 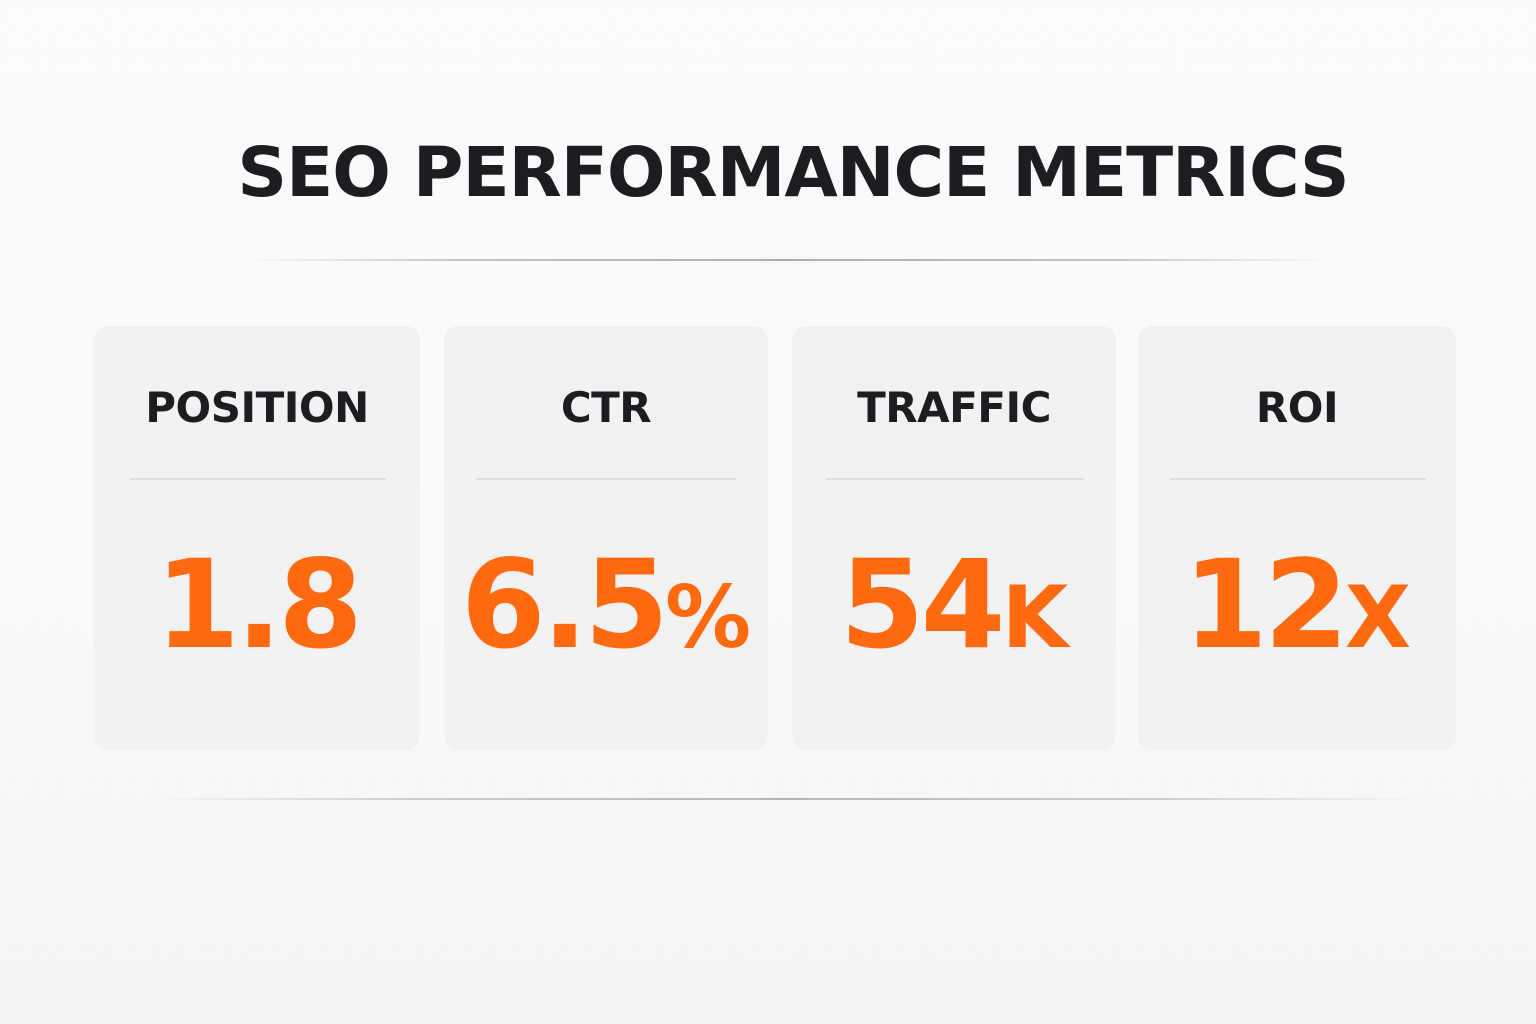 What do you see at coordinates (257, 407) in the screenshot?
I see `metric-label-position: POSITION` at bounding box center [257, 407].